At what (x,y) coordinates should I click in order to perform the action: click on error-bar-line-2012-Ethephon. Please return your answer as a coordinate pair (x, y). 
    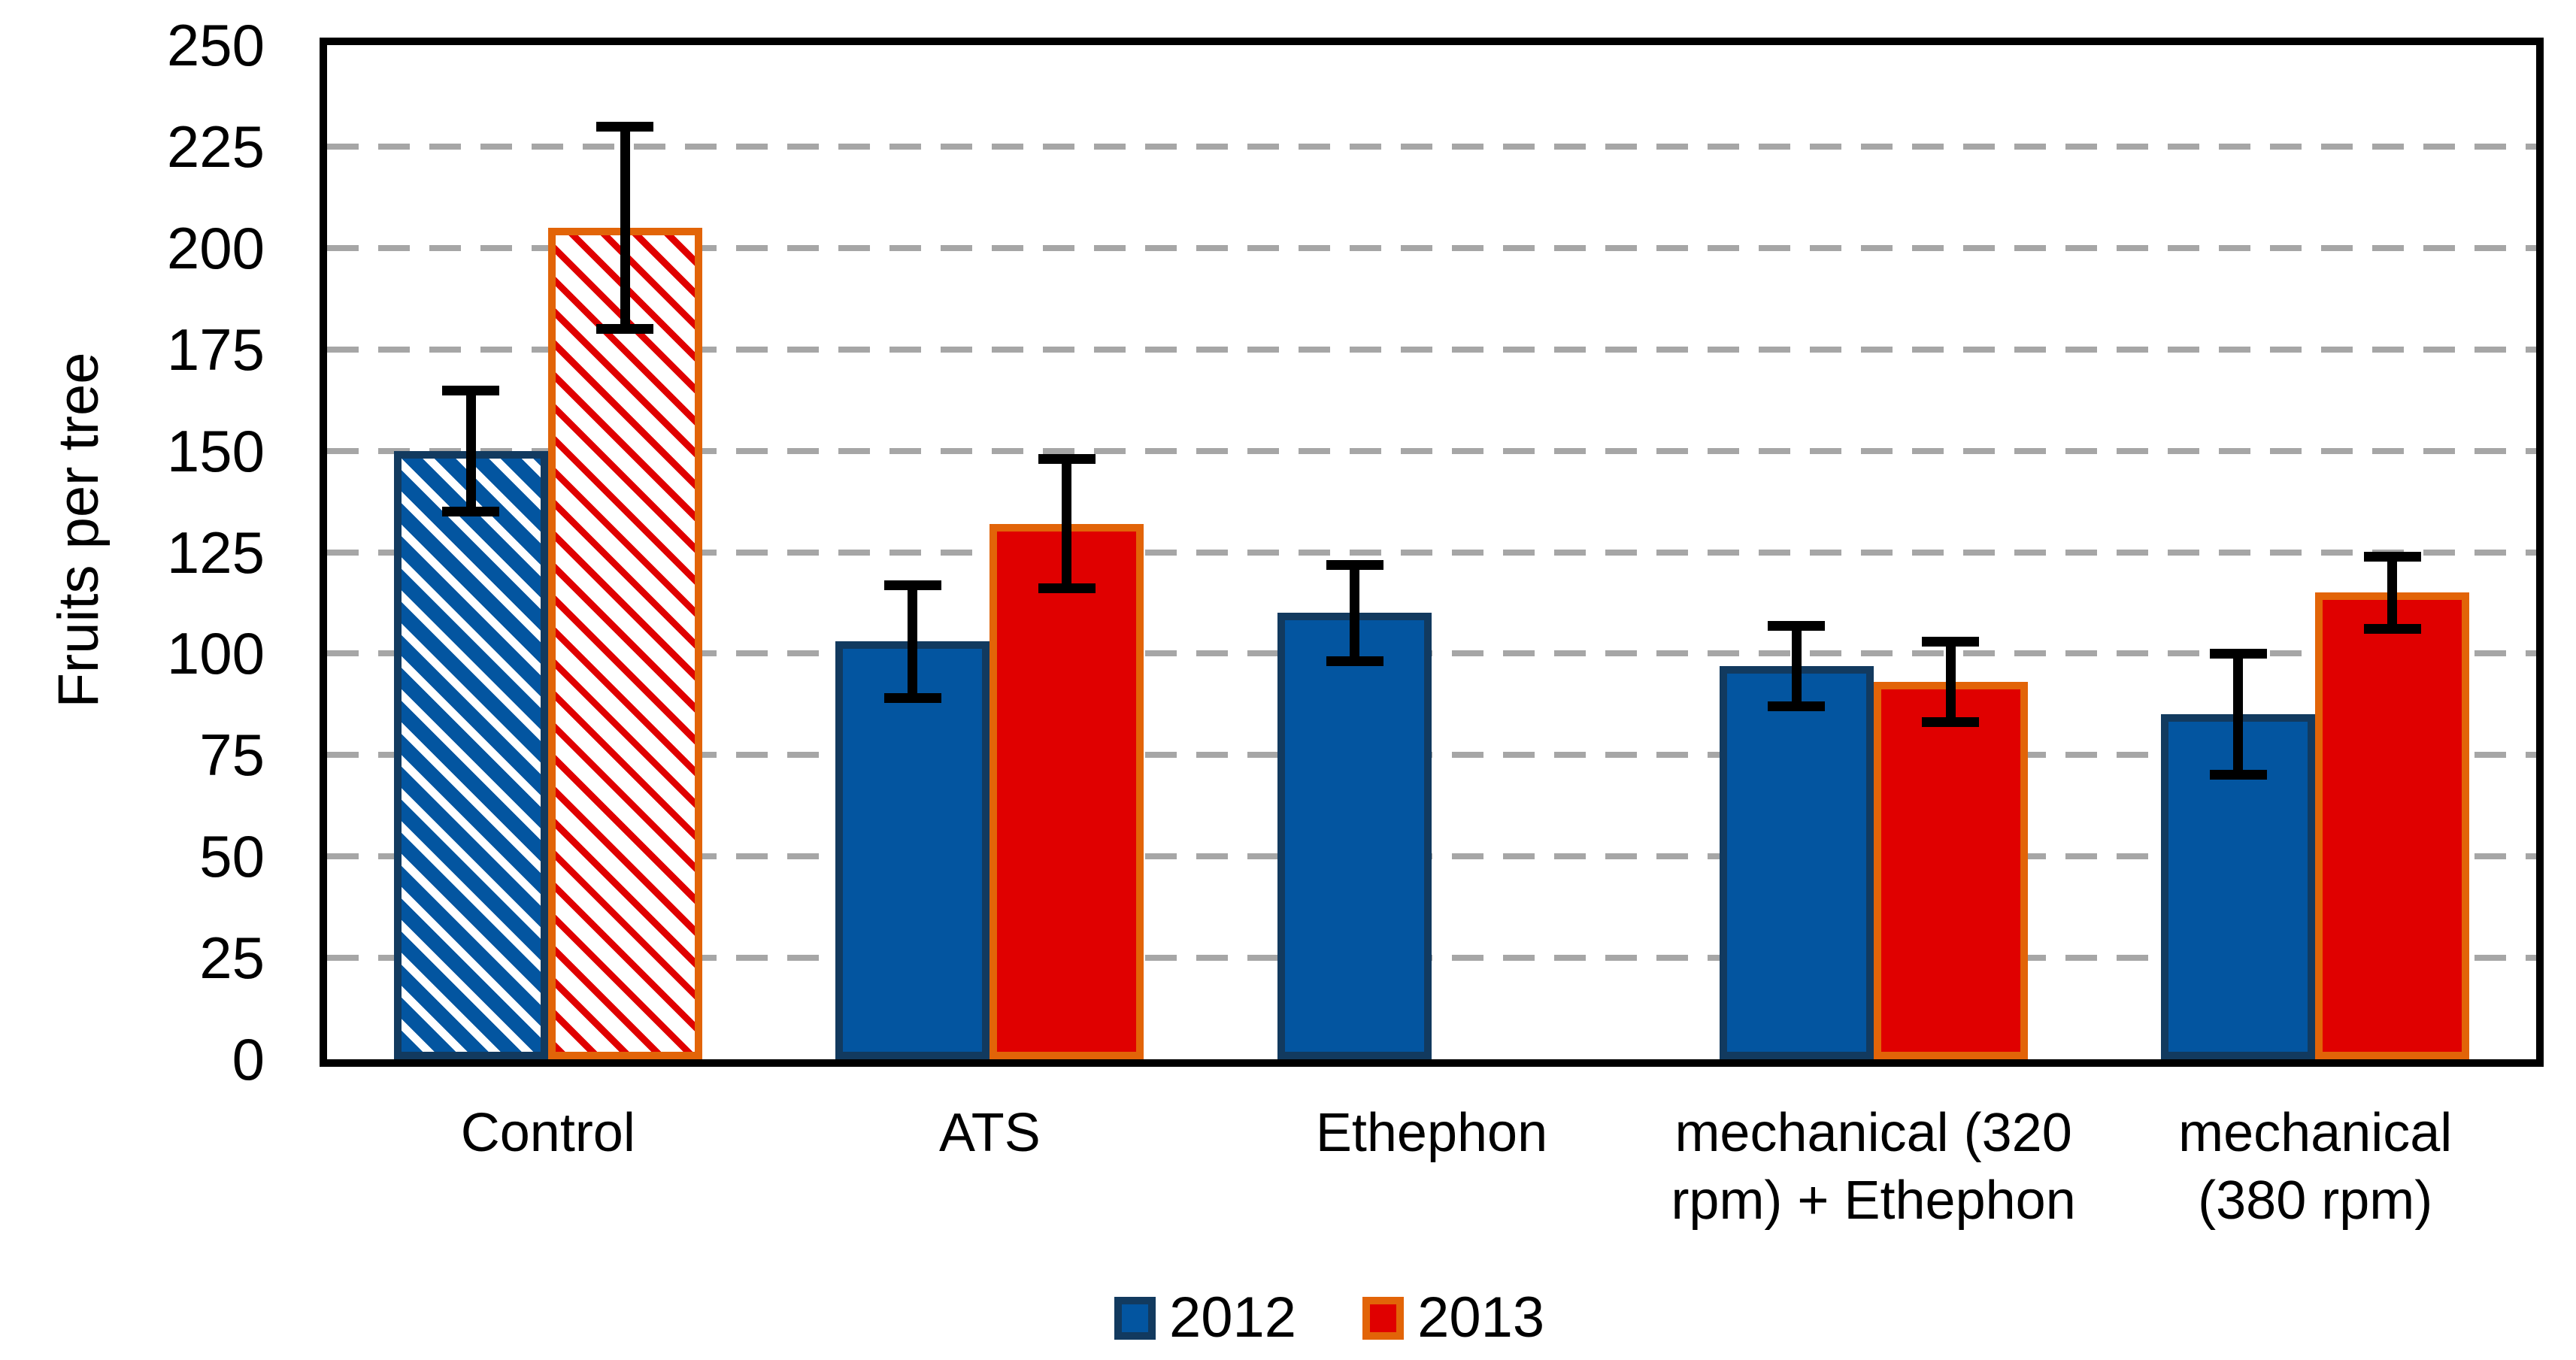
    Looking at the image, I should click on (1354, 613).